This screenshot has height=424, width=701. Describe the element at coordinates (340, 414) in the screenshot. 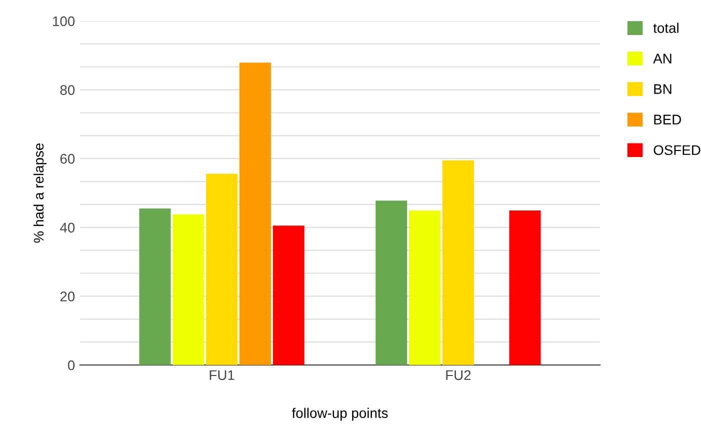

I see `x-axis-title: follow-up points` at that location.